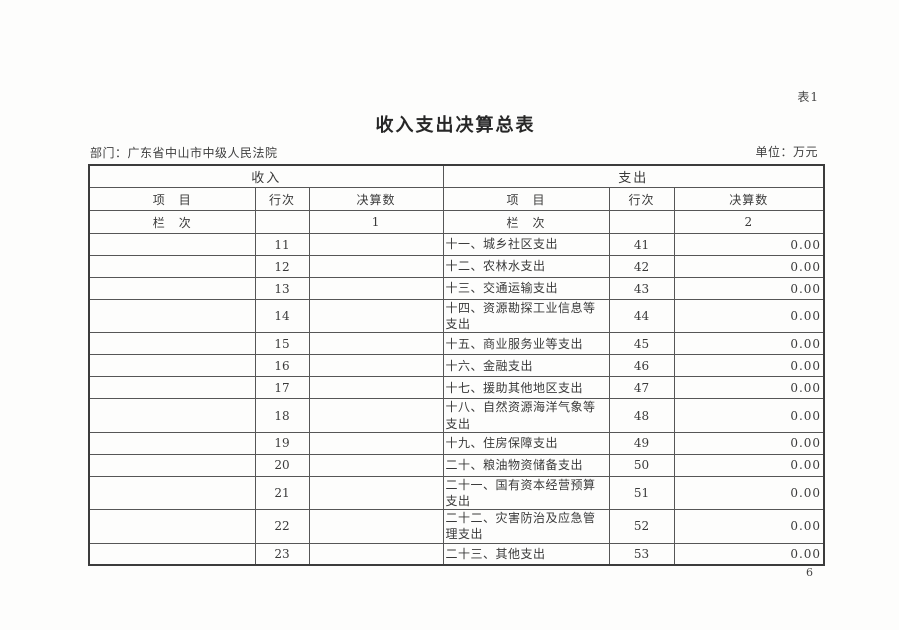 The width and height of the screenshot is (899, 630). What do you see at coordinates (526, 288) in the screenshot?
I see `expense-item-cell: 十三、交通运输支出` at bounding box center [526, 288].